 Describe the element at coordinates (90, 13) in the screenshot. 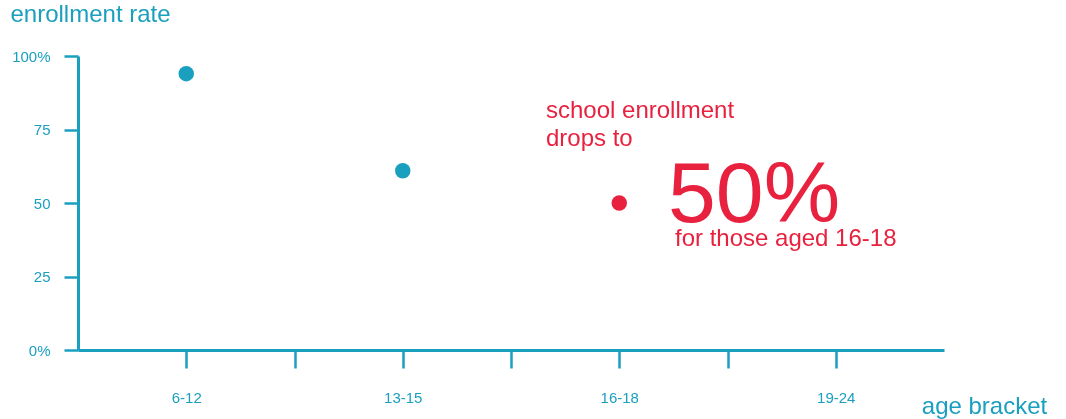

I see `y-axis-title: enrollment rate` at that location.